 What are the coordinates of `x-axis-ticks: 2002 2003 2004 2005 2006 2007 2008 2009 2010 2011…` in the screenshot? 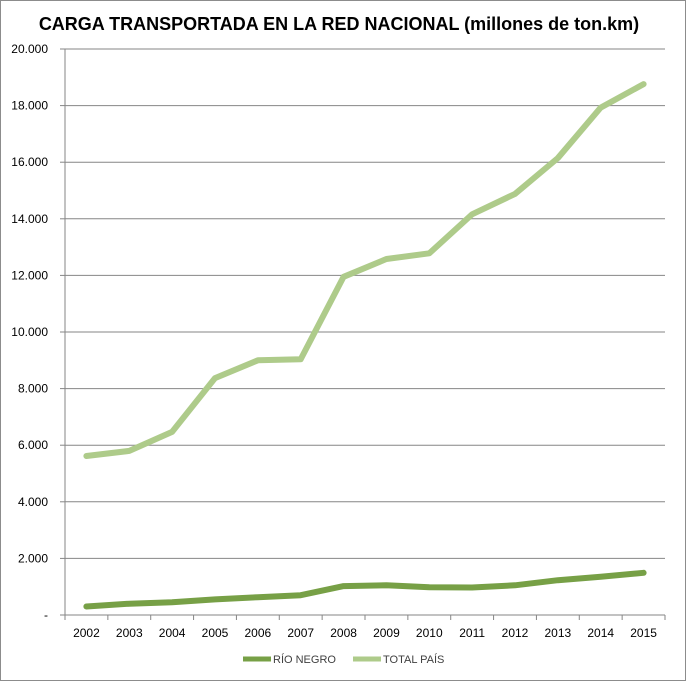 It's located at (365, 633).